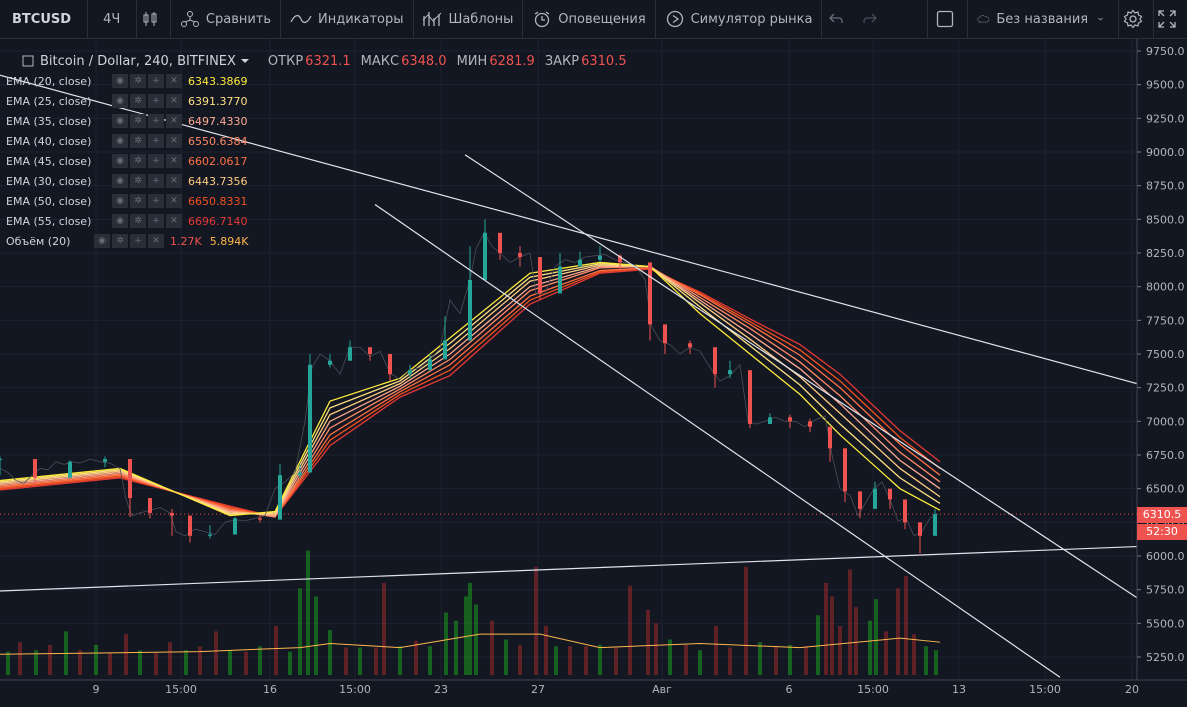 The width and height of the screenshot is (1187, 707). I want to click on interval-button: 4Ч, so click(112, 19).